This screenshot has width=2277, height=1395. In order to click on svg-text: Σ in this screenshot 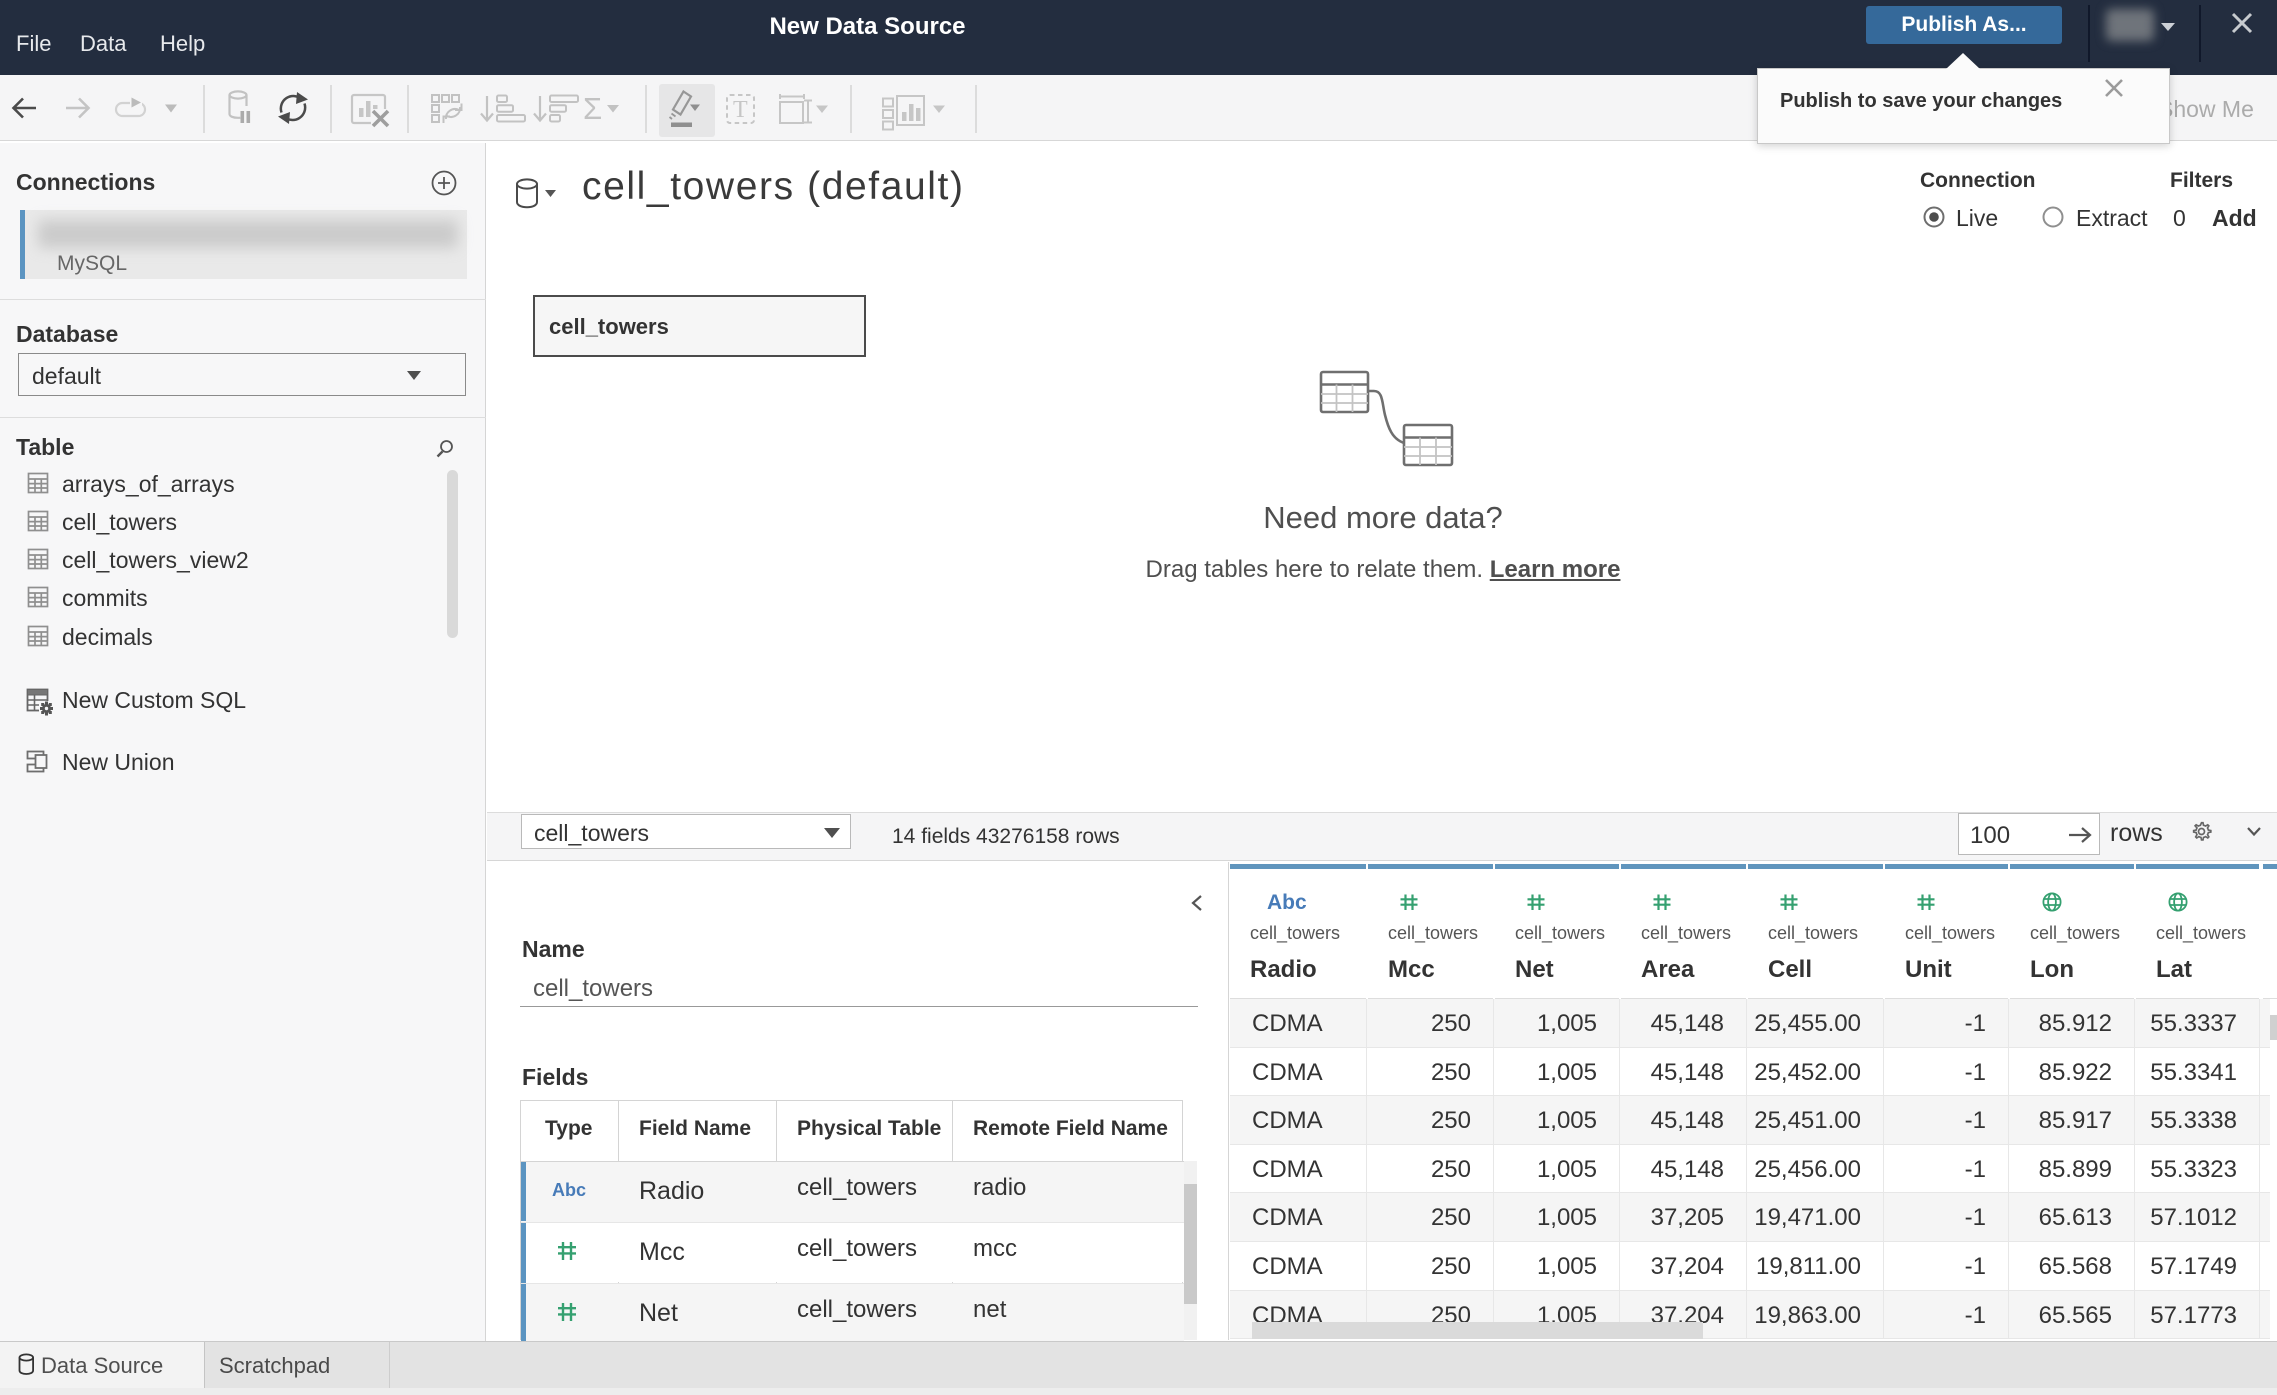, I will do `click(592, 108)`.